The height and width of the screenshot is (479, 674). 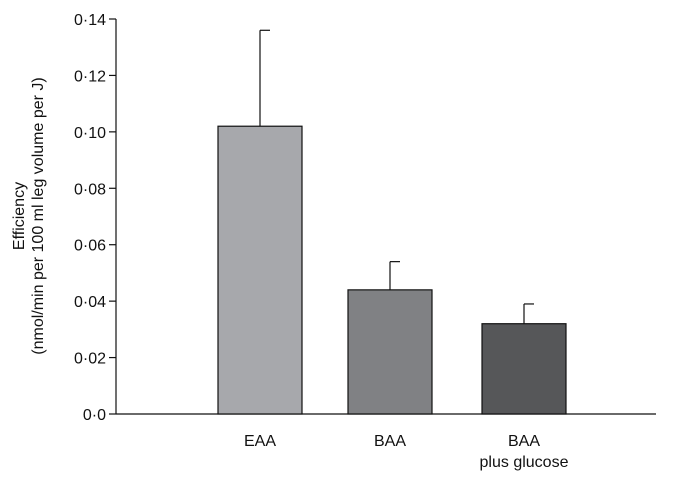 I want to click on x-tick-label: BAA plus glucose, so click(x=524, y=452).